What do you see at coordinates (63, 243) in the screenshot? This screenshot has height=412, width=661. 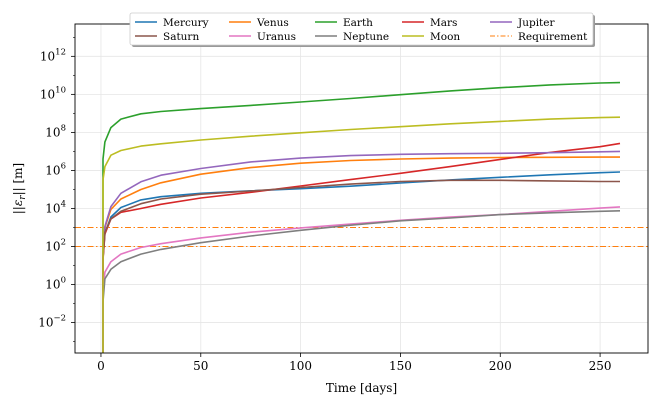 I see `y-tick-exponent: 2` at bounding box center [63, 243].